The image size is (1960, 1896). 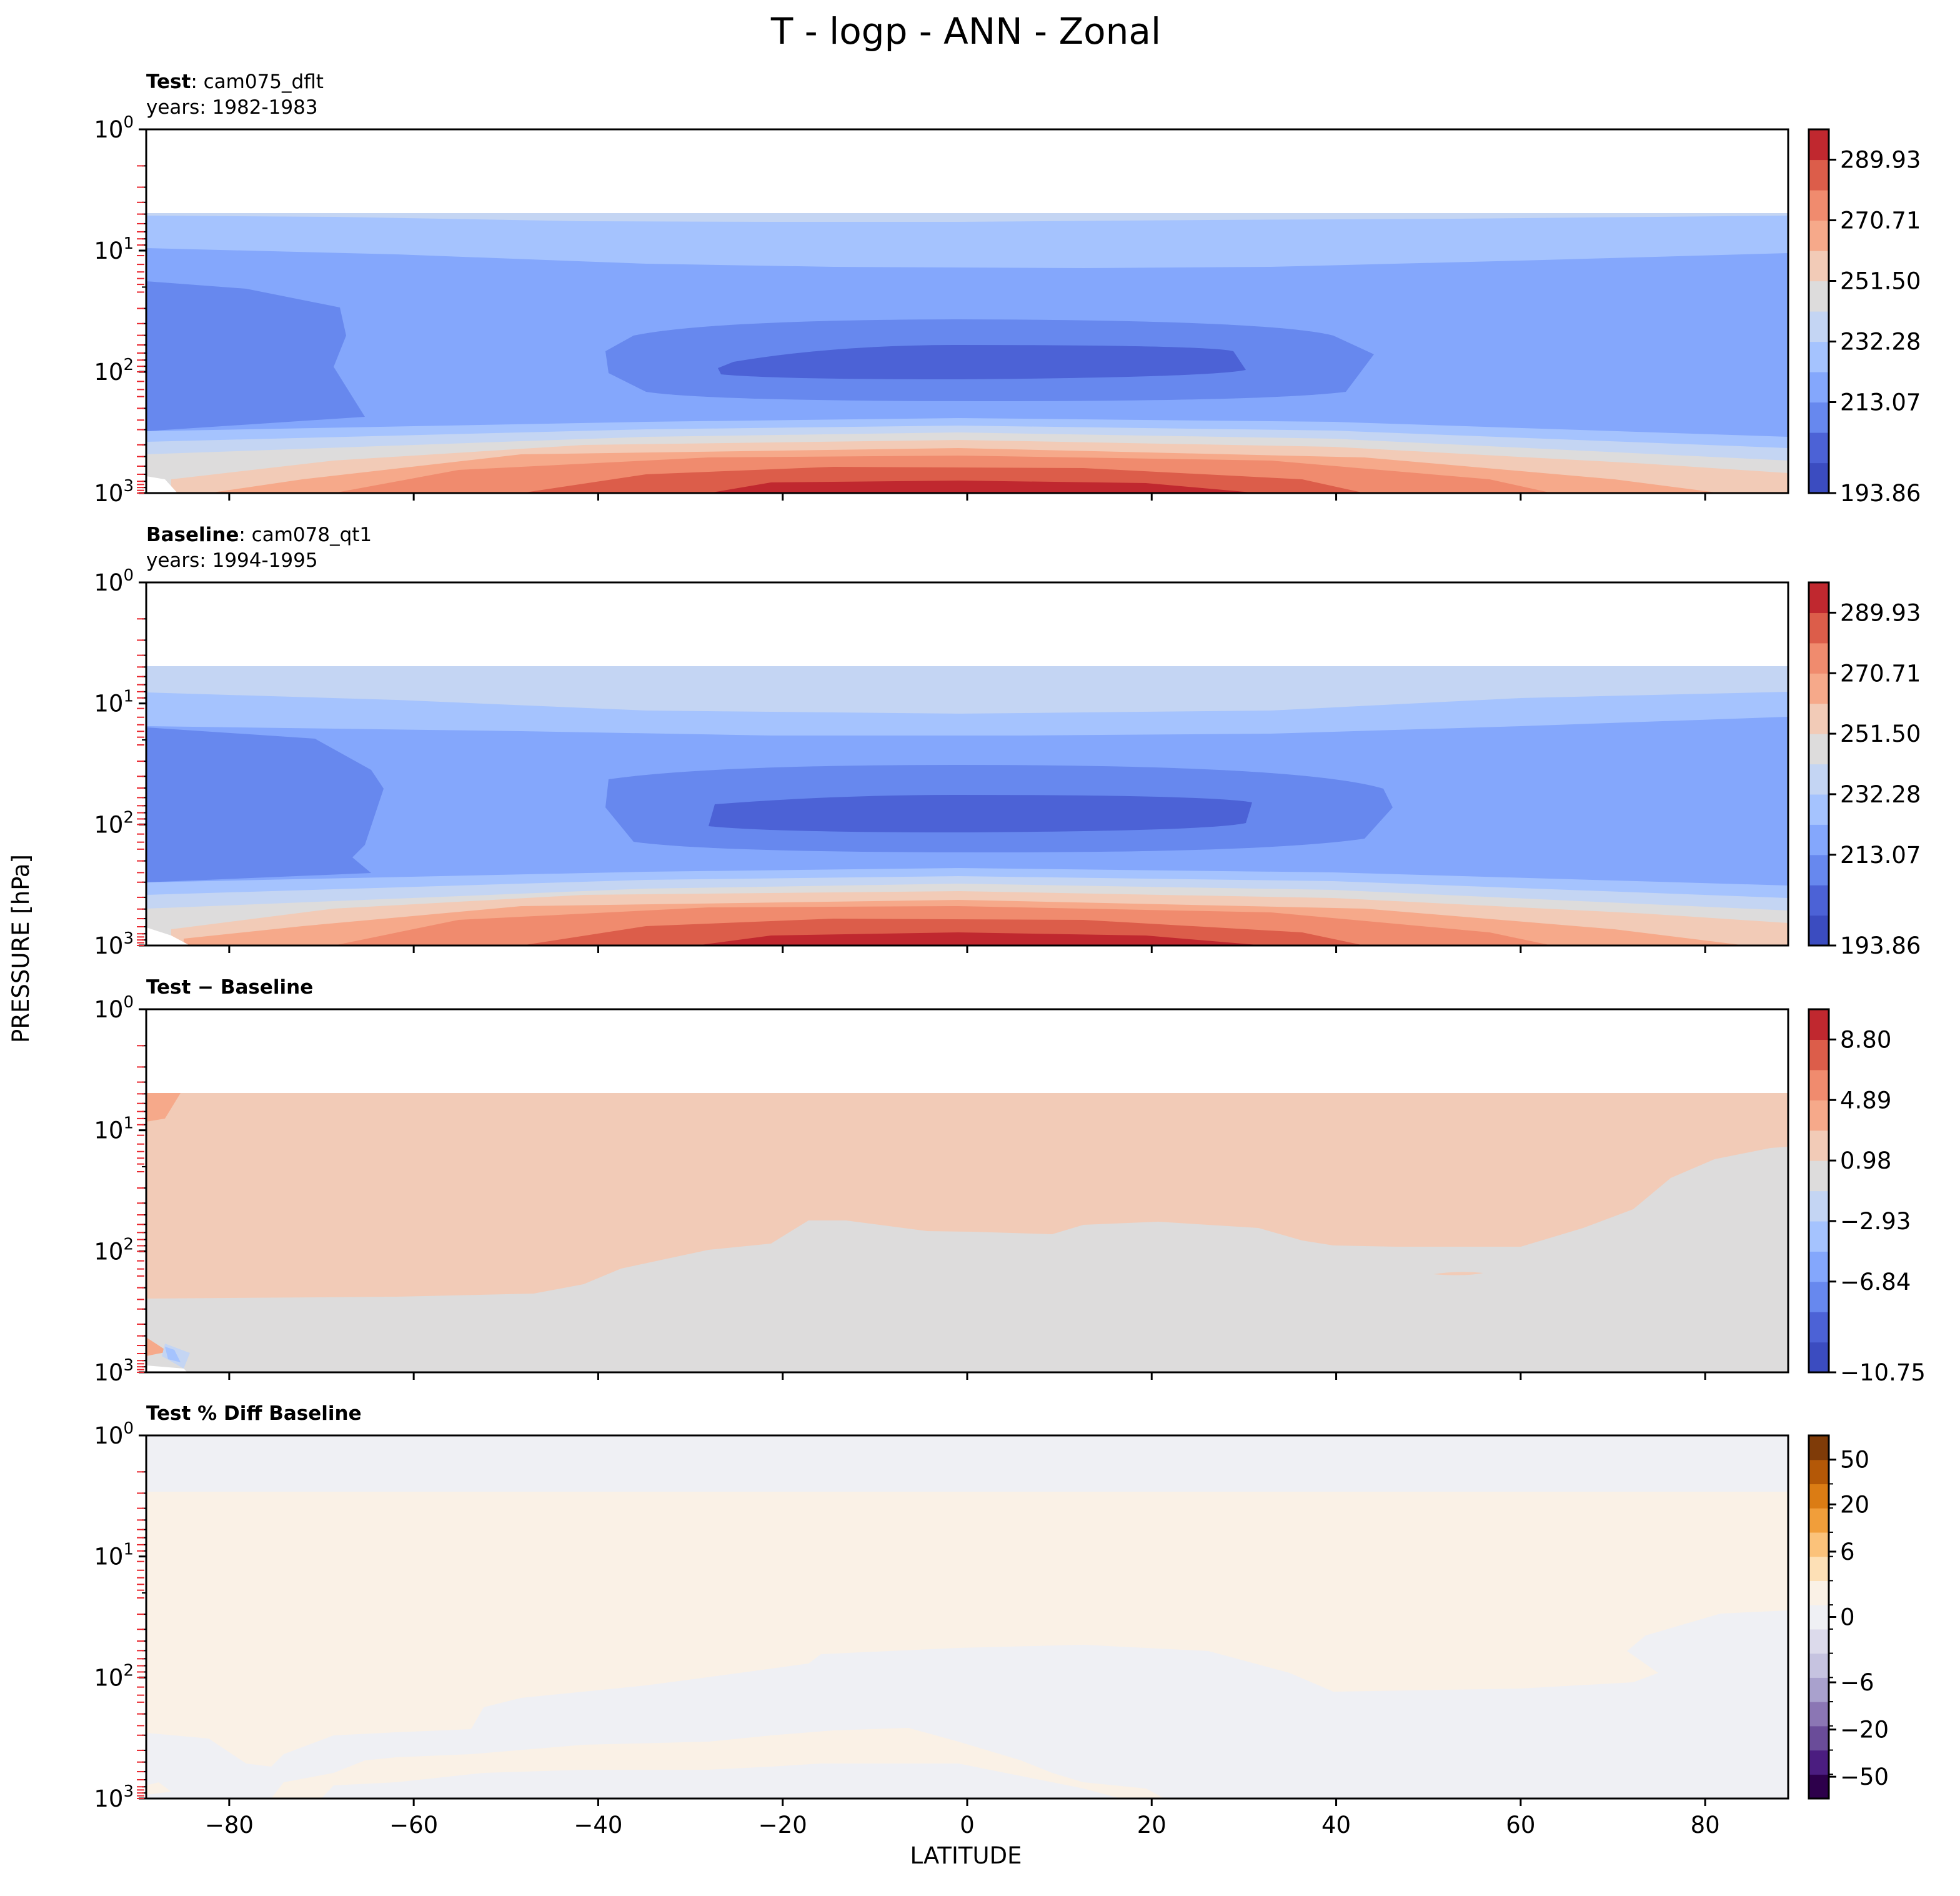 I want to click on colorbar-tick-label: 50, so click(x=1854, y=1460).